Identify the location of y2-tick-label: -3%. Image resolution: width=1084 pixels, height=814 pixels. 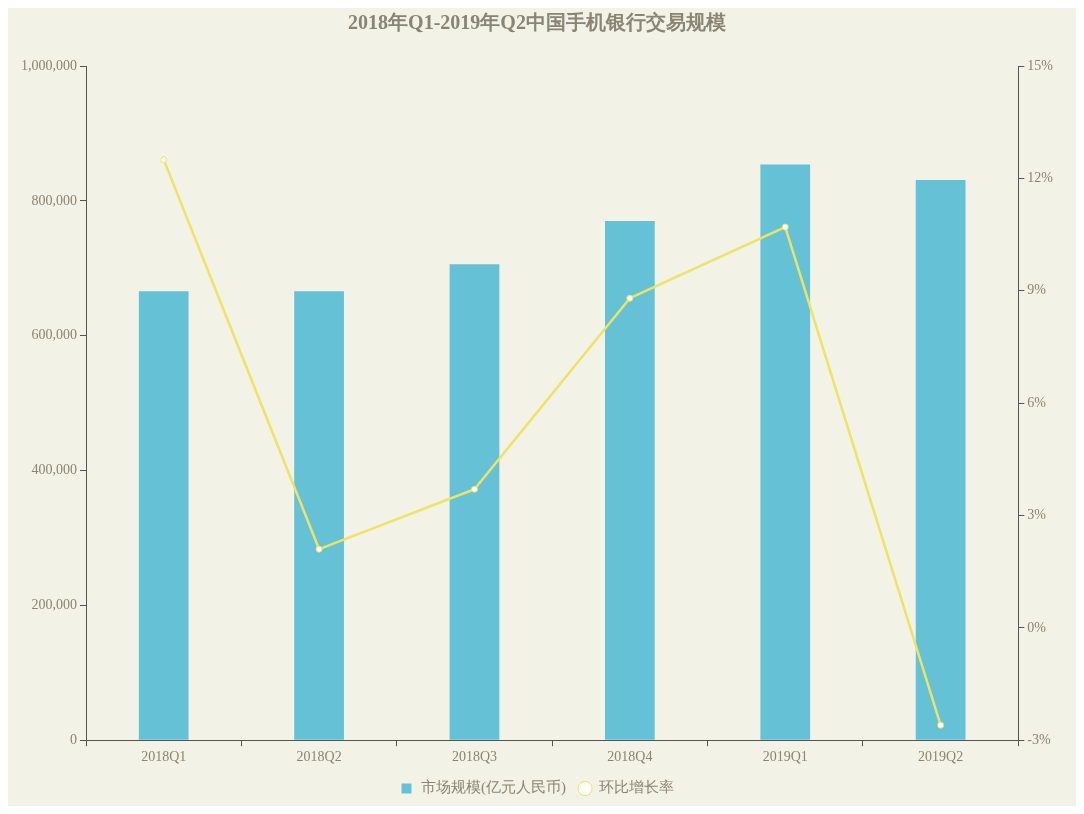
(1039, 739).